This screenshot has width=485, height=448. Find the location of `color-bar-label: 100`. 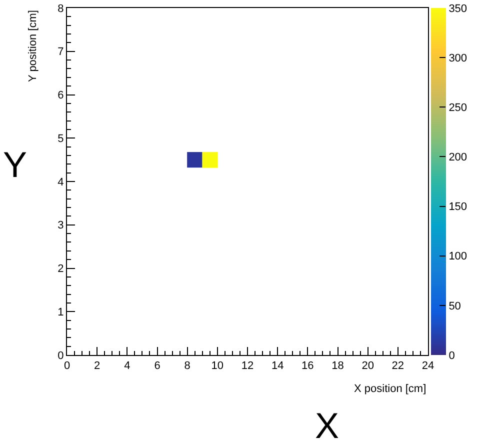

color-bar-label: 100 is located at coordinates (458, 256).